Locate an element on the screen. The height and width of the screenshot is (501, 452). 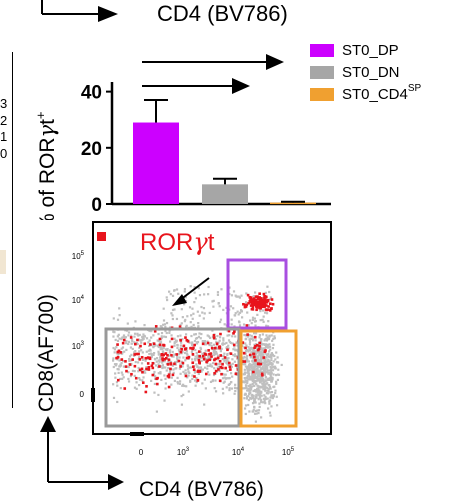
axis-arrowhead-right is located at coordinates (116, 482).